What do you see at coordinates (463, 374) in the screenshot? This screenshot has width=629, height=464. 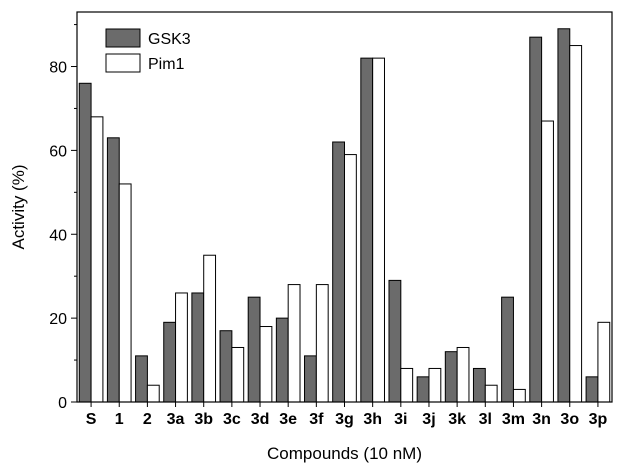 I see `bar-pim1-3k` at bounding box center [463, 374].